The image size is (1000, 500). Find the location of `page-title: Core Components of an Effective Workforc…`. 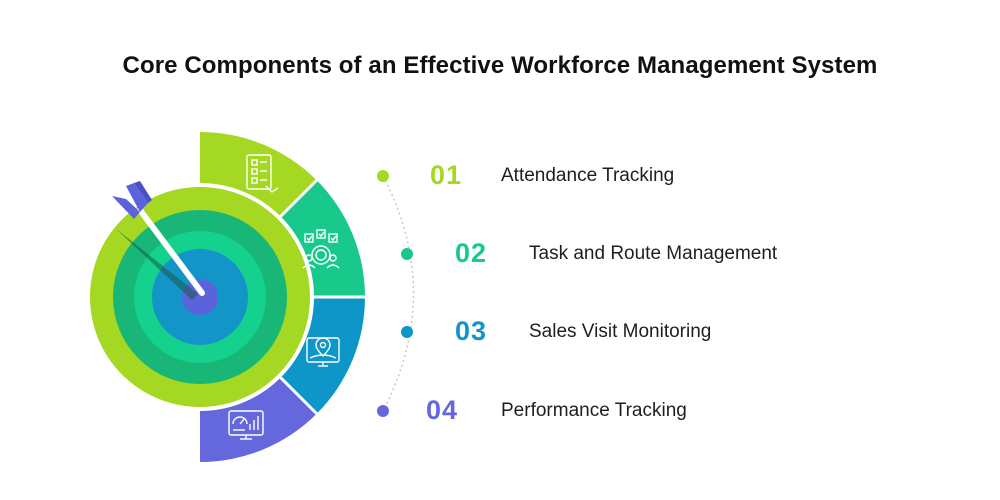

page-title: Core Components of an Effective Workforc… is located at coordinates (500, 65).